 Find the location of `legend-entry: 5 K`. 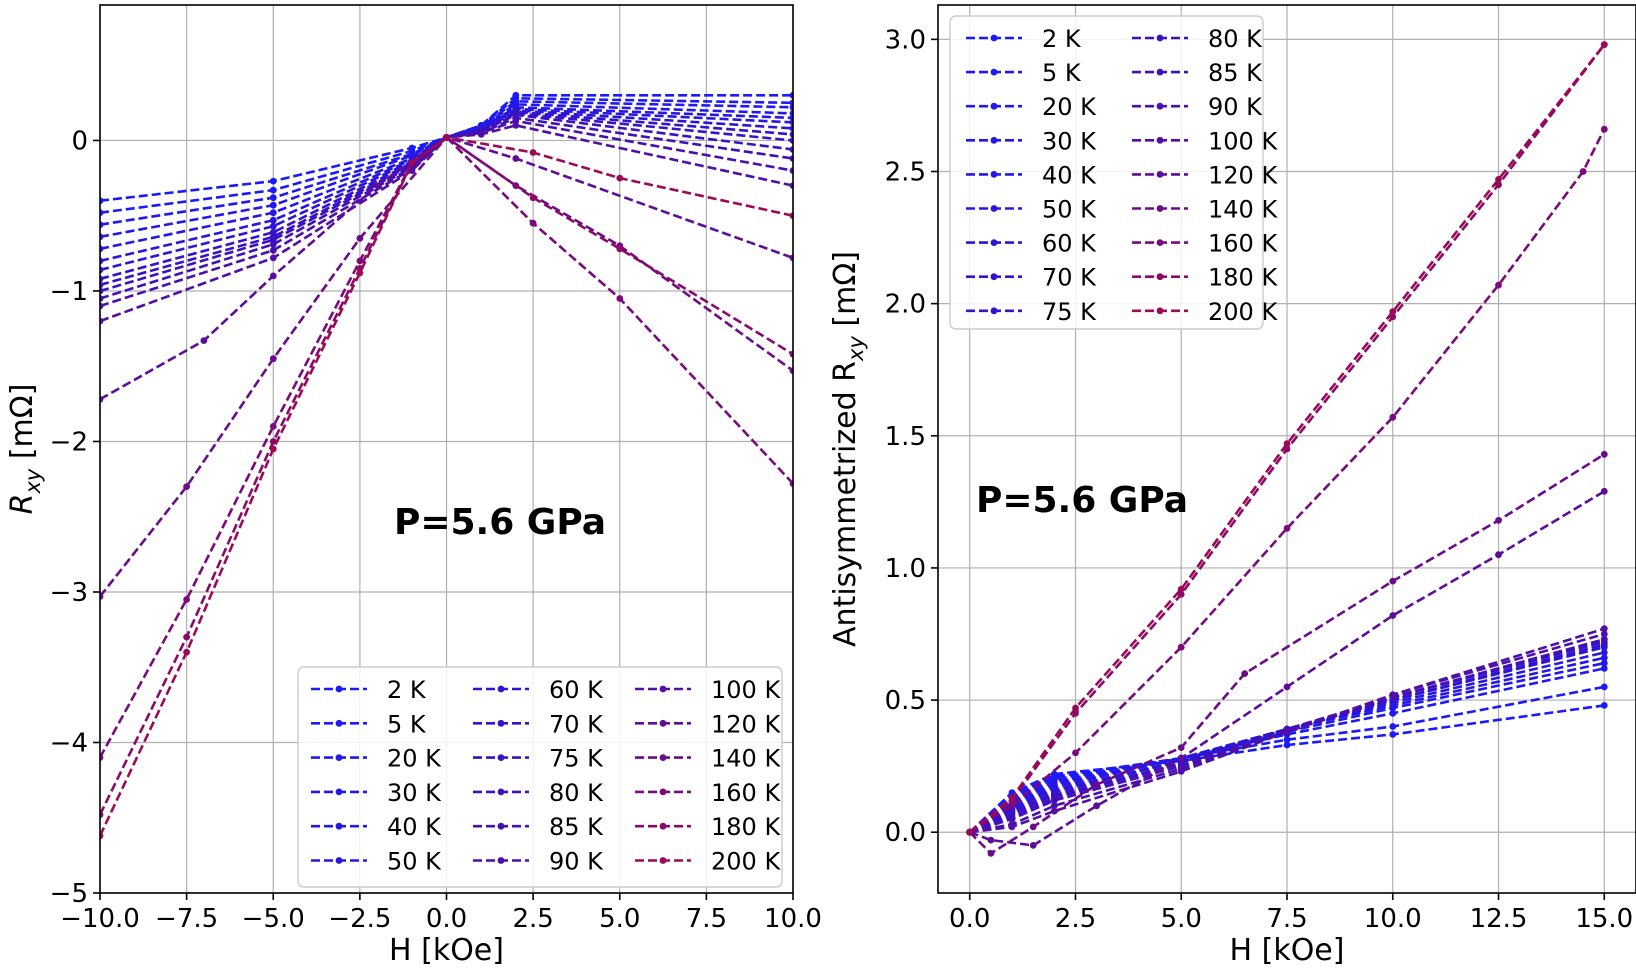

legend-entry: 5 K is located at coordinates (1024, 73).